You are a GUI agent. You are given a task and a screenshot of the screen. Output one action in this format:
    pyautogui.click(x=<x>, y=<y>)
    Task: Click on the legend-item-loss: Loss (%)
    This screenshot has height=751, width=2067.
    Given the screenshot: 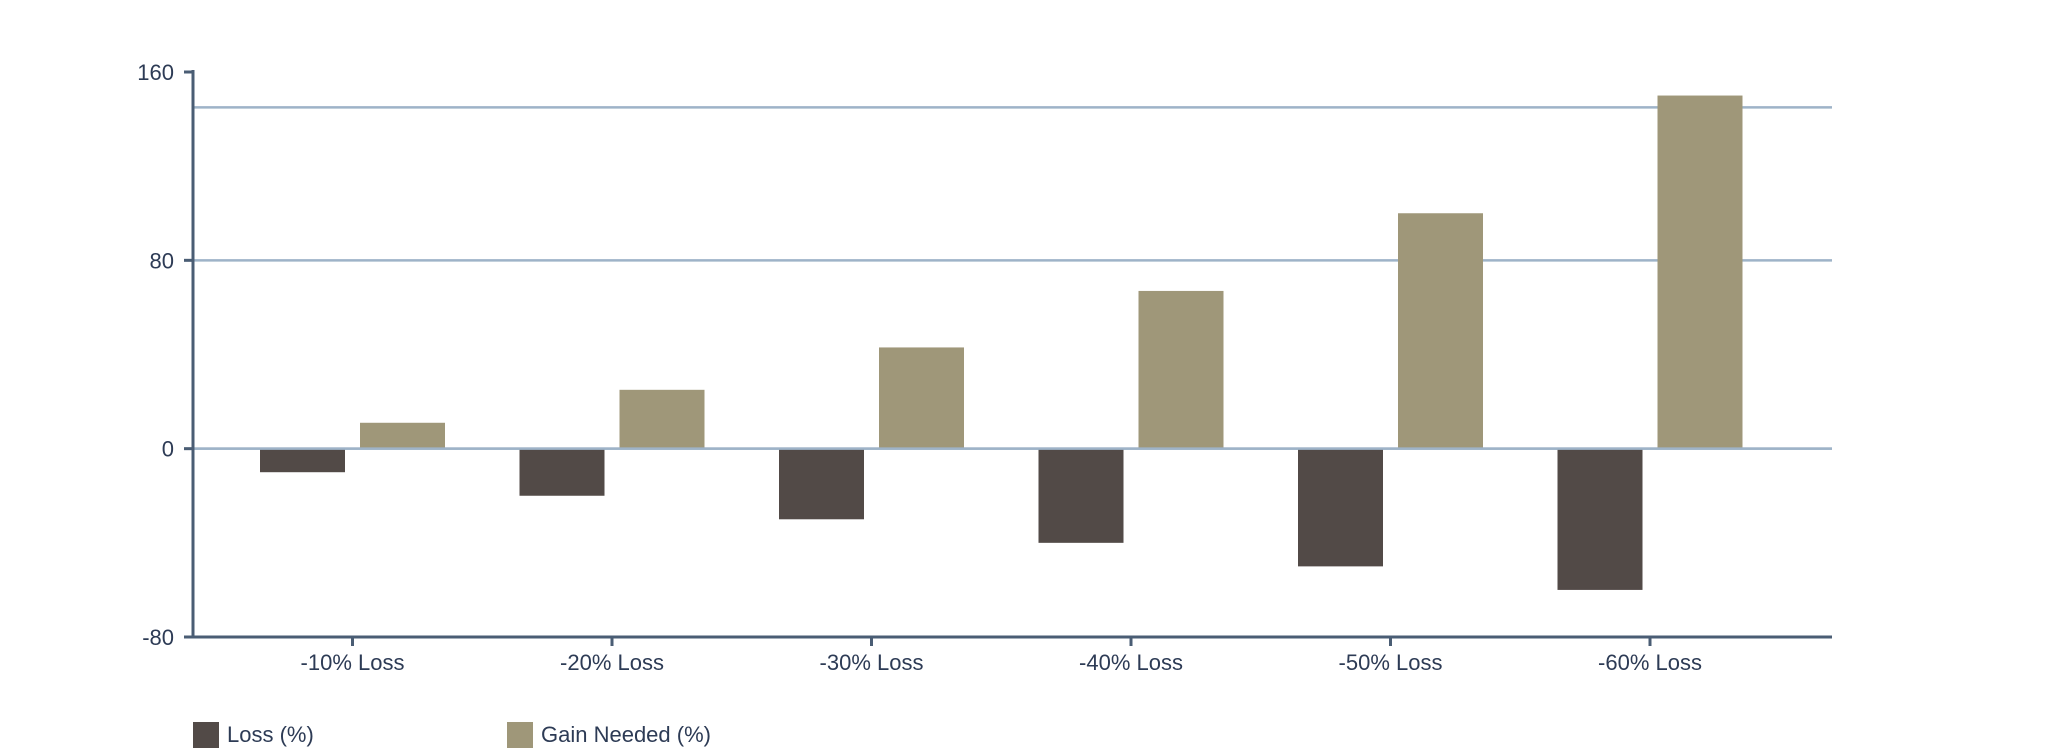 What is the action you would take?
    pyautogui.click(x=253, y=735)
    